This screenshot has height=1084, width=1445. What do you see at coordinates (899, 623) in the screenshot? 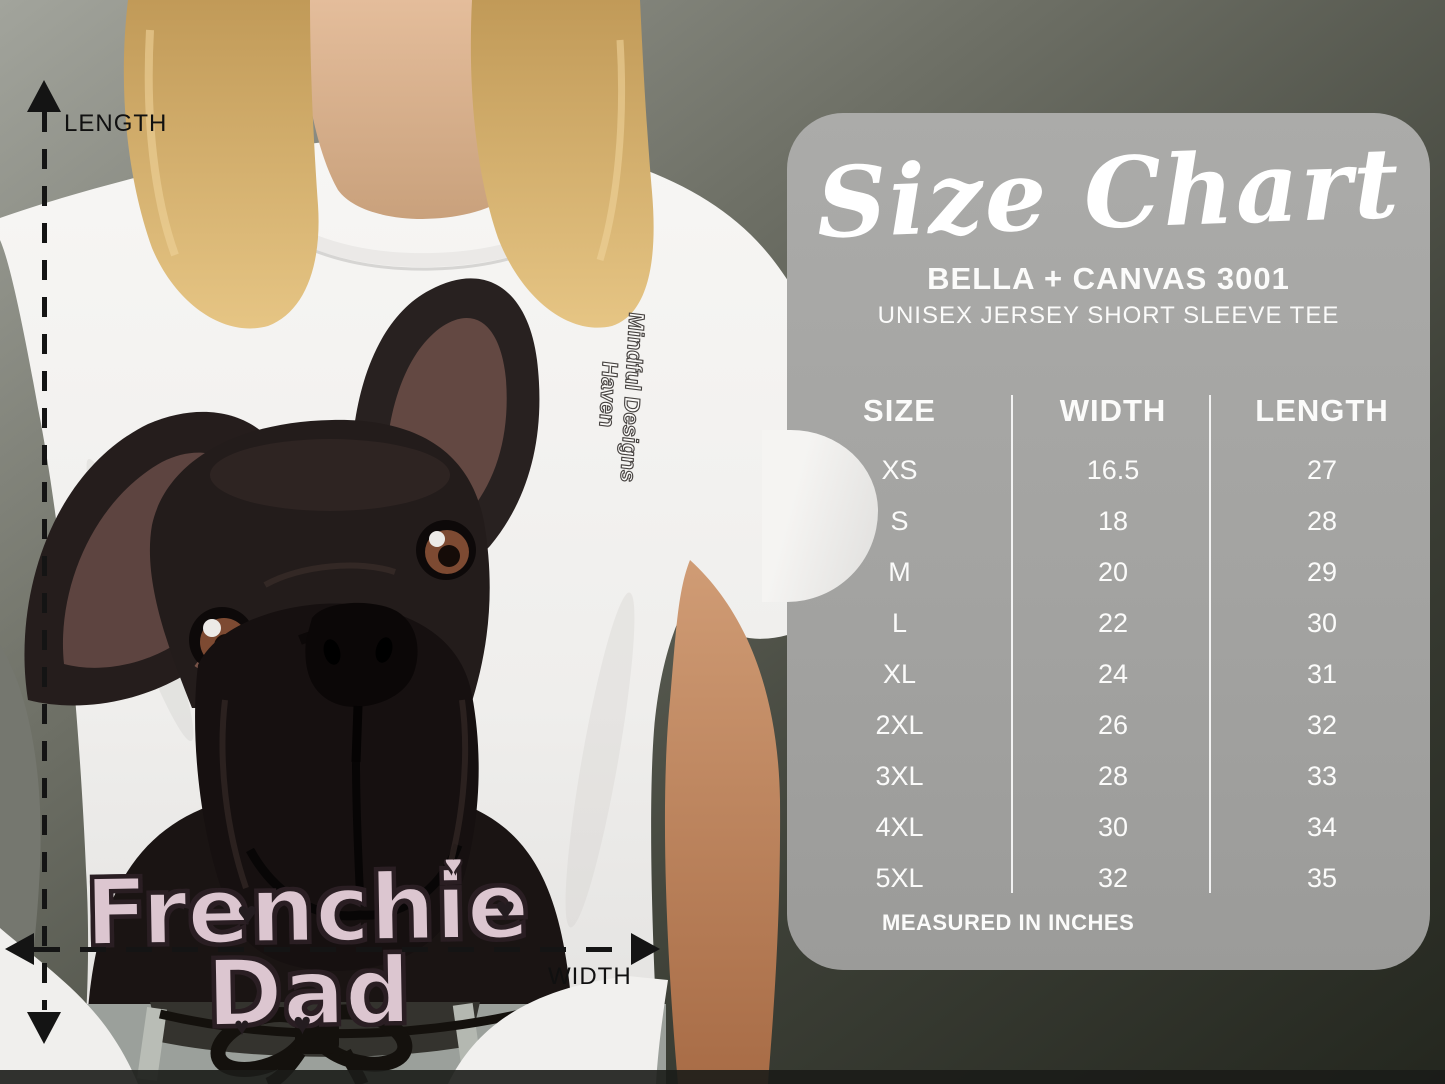
I see `data-cell: L` at bounding box center [899, 623].